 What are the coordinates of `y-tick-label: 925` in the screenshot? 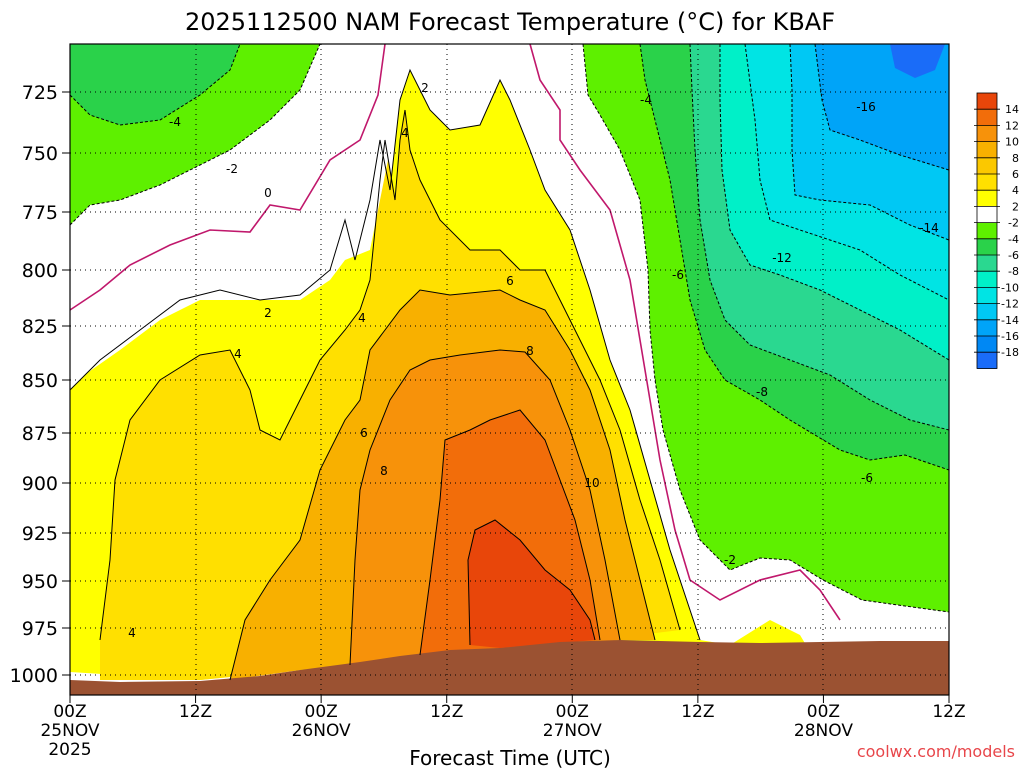 It's located at (40, 534).